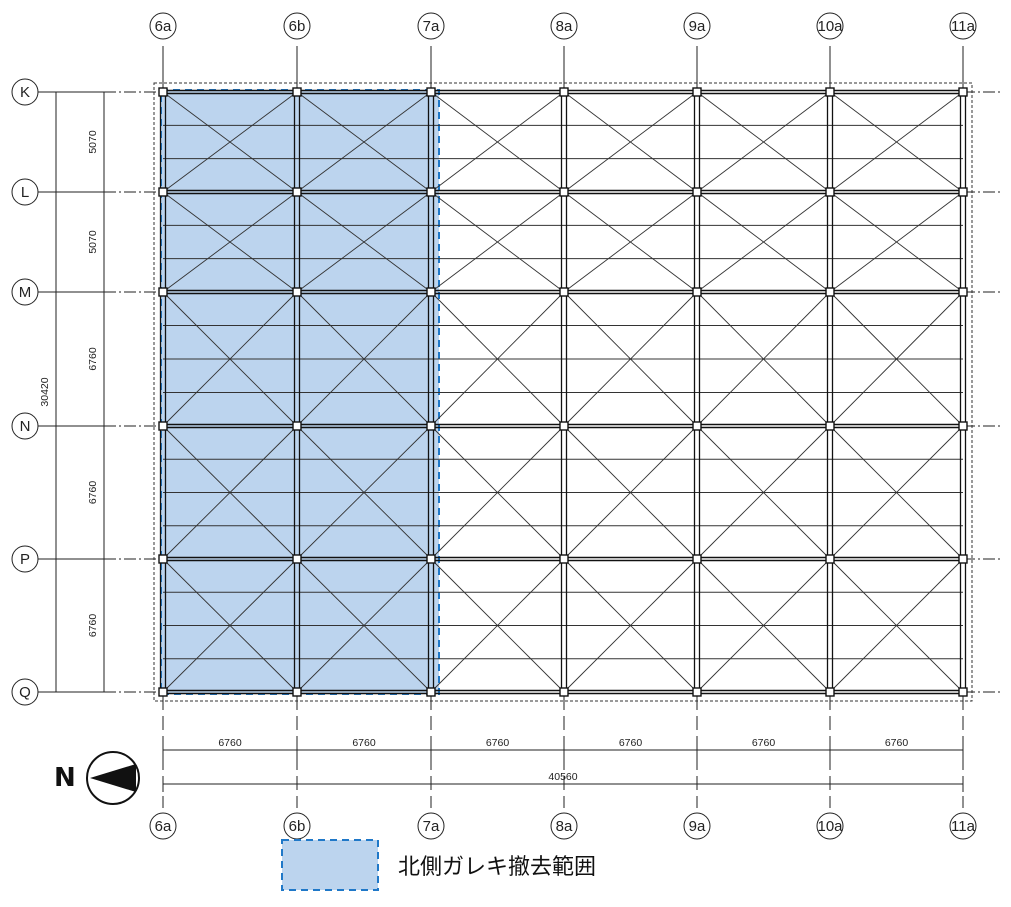 The width and height of the screenshot is (1011, 907). Describe the element at coordinates (562, 777) in the screenshot. I see `total-width-label: 40560` at that location.